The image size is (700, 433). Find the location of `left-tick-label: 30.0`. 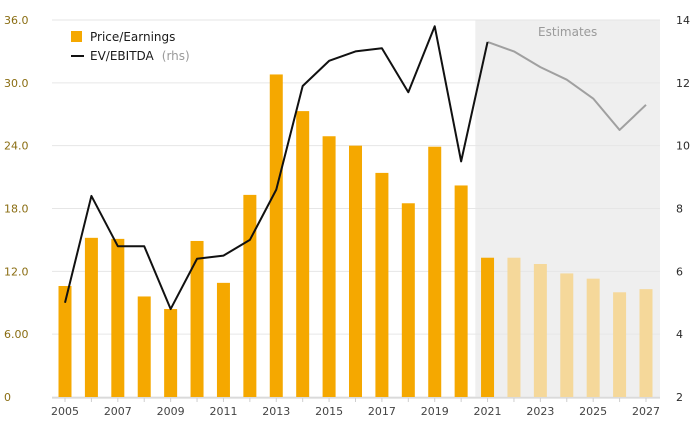

left-tick-label: 30.0 is located at coordinates (16, 83).